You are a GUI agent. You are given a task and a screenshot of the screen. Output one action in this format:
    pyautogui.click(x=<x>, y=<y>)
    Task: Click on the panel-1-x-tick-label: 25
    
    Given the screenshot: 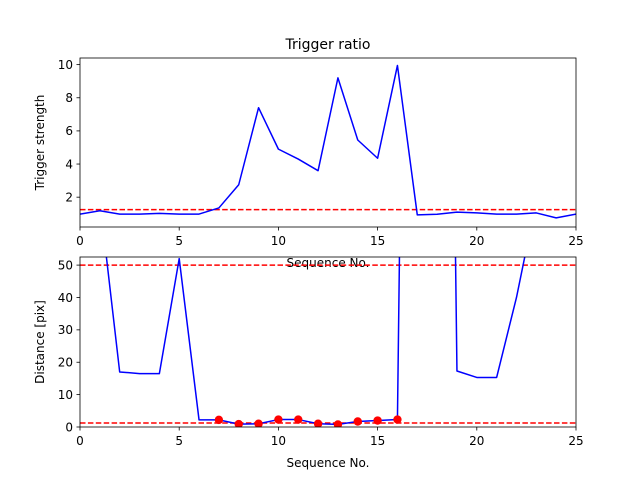 What is the action you would take?
    pyautogui.click(x=575, y=241)
    